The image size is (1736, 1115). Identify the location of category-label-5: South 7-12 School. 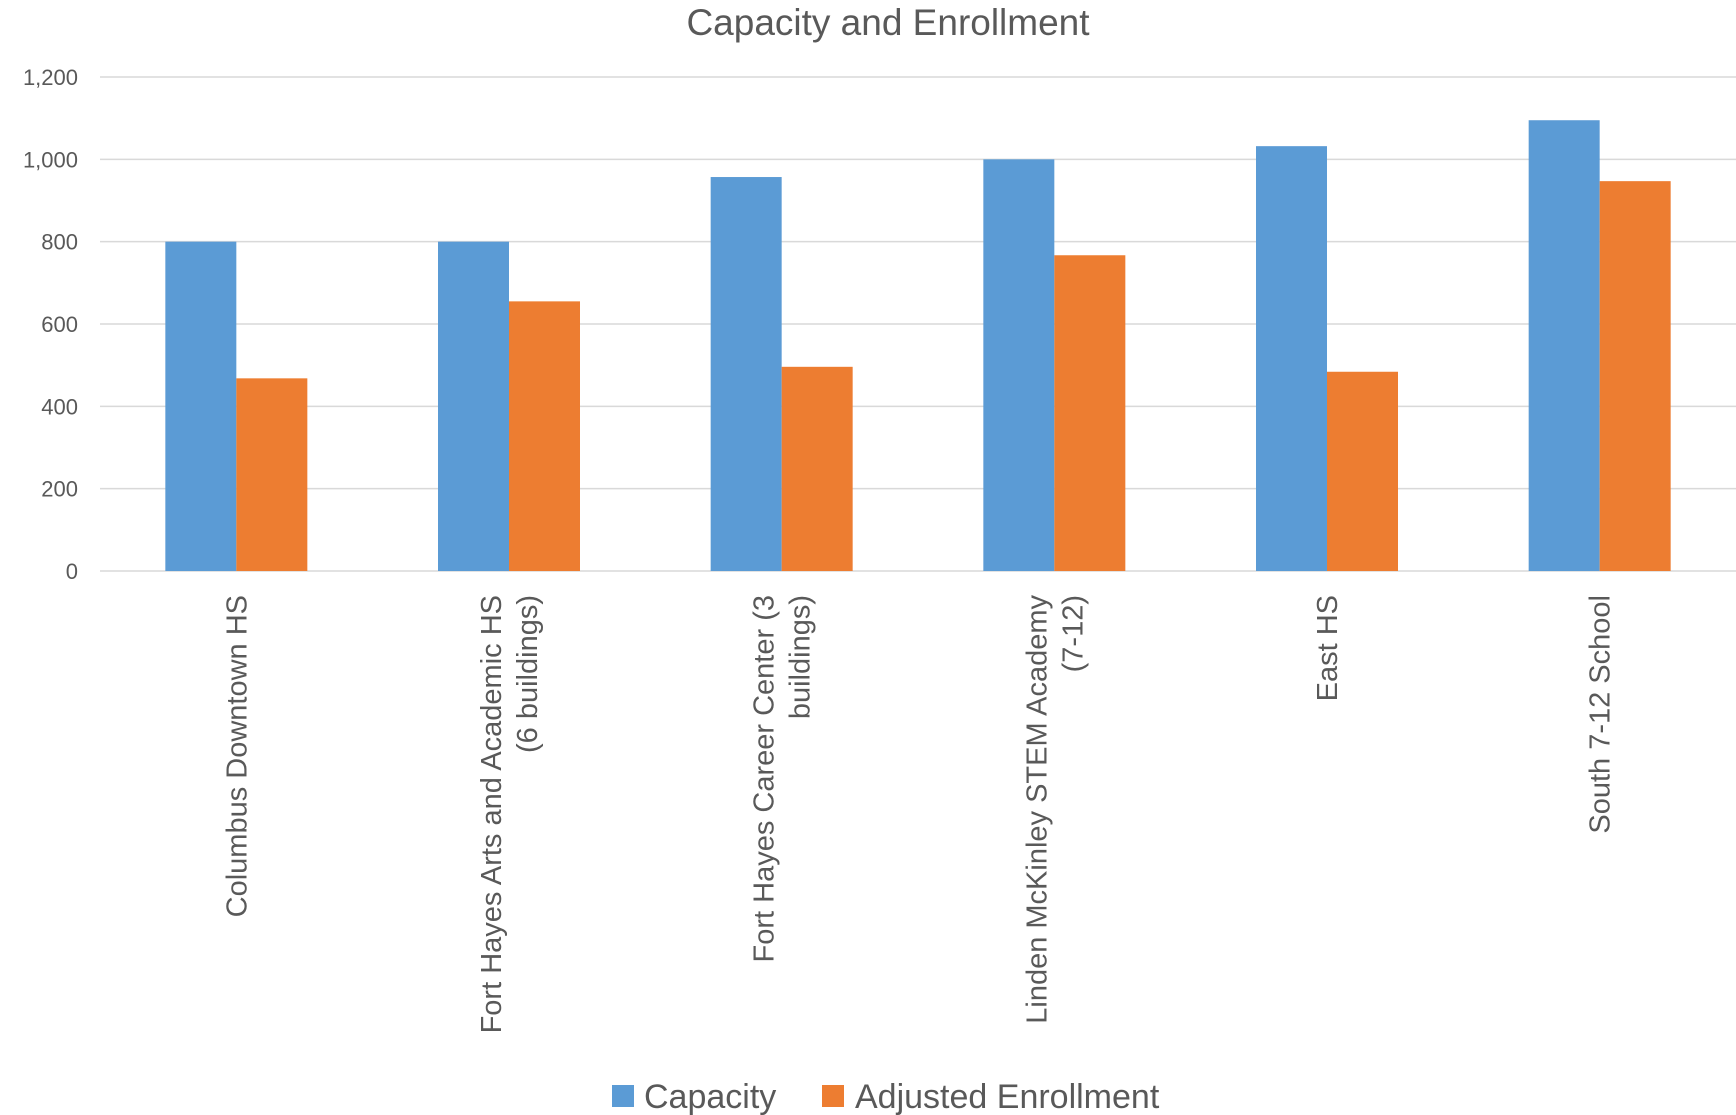
(1601, 714).